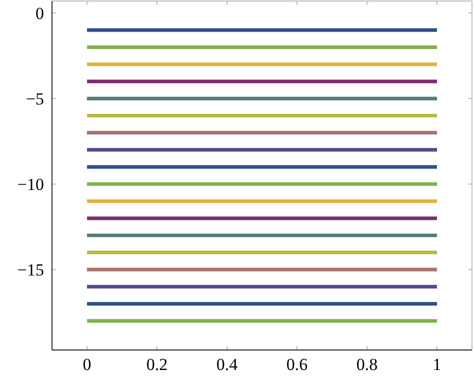  Describe the element at coordinates (40, 13) in the screenshot. I see `y-tick-label: 0` at that location.